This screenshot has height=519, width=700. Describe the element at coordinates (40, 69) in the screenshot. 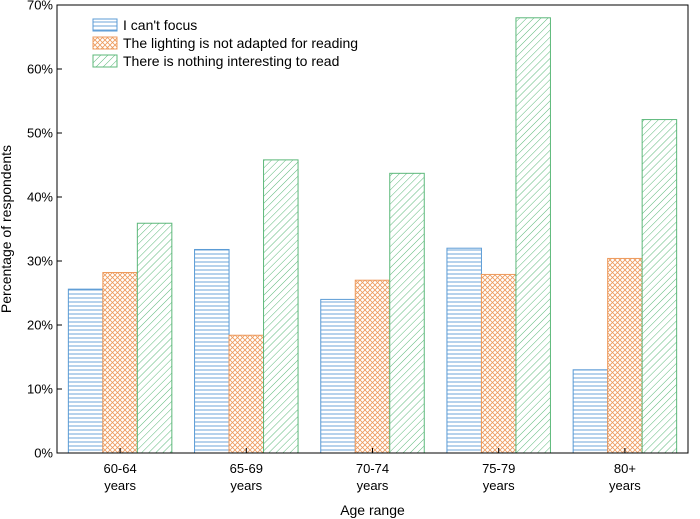

I see `y-tick-label: 60%` at that location.